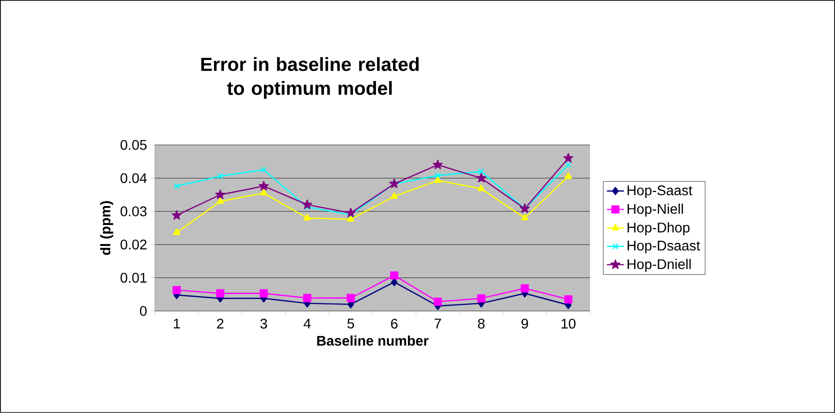 The width and height of the screenshot is (835, 413). Describe the element at coordinates (133, 245) in the screenshot. I see `y-tick-label: 0.02` at that location.